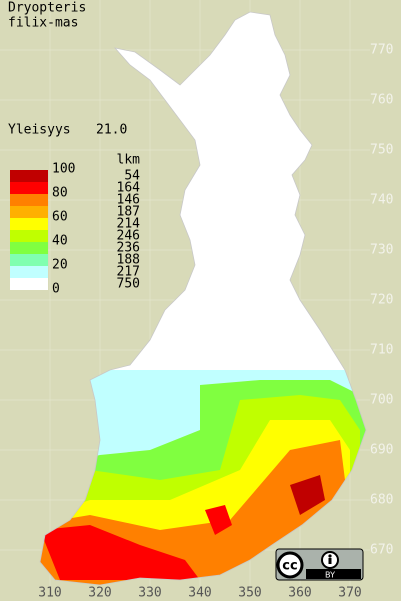 Image resolution: width=401 pixels, height=601 pixels. Describe the element at coordinates (128, 284) in the screenshot. I see `legend-count: 750` at that location.